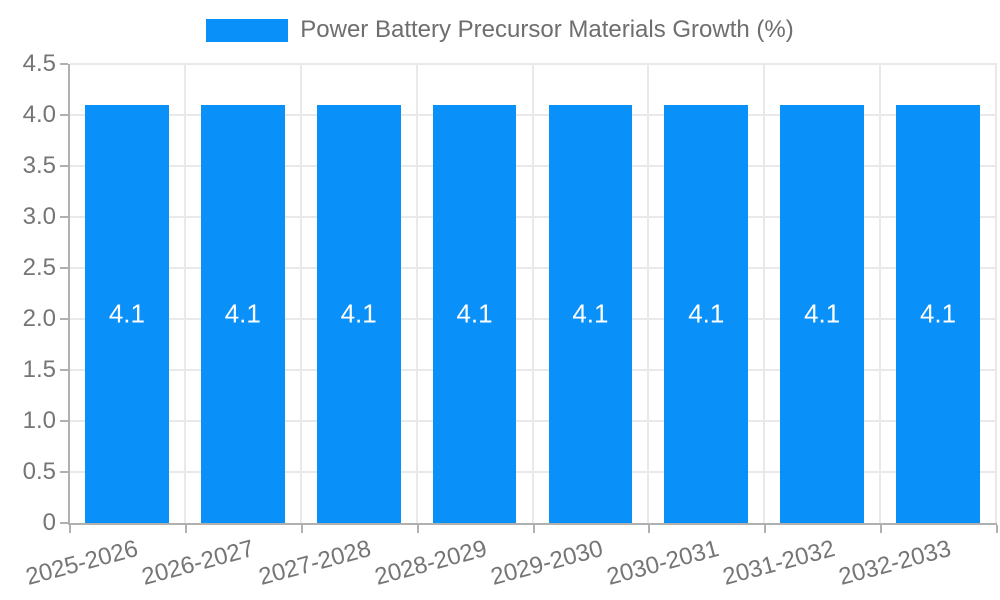 This screenshot has height=600, width=1000. Describe the element at coordinates (247, 30) in the screenshot. I see `legend-swatch` at that location.